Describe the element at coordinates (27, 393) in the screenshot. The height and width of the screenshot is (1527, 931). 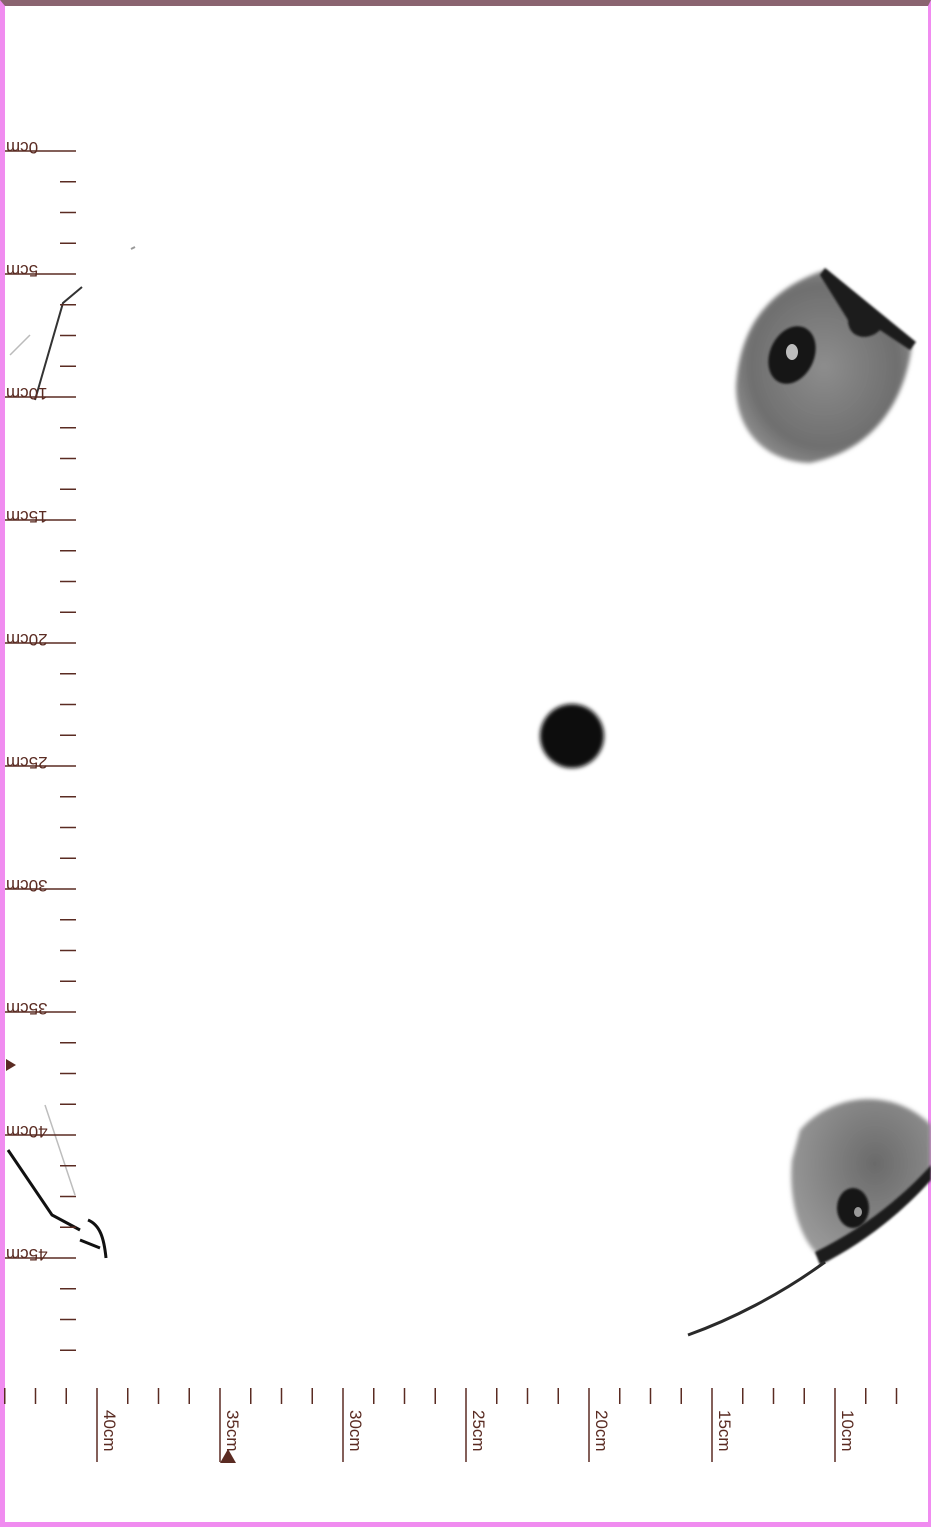
I see `vertical-tick-label: 10cm` at that location.